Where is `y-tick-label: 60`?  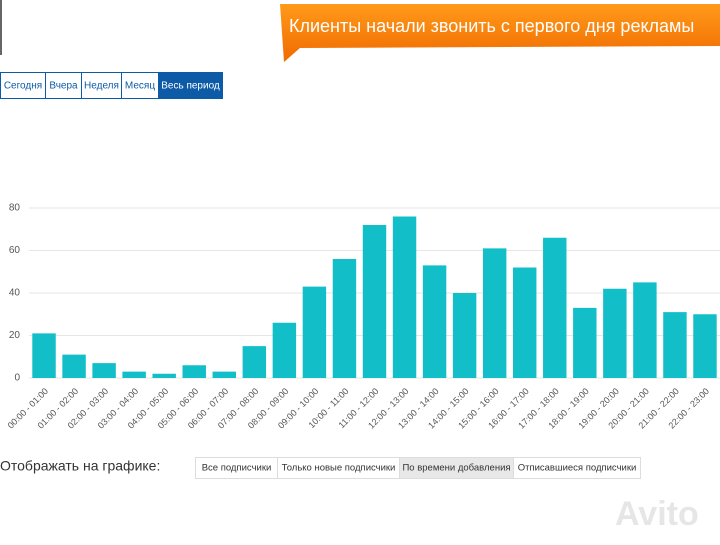 y-tick-label: 60 is located at coordinates (15, 250).